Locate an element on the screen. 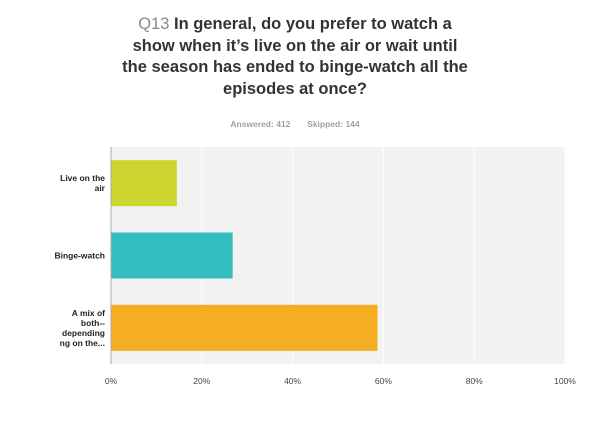 The width and height of the screenshot is (590, 428). category-label-3-line-3: depending is located at coordinates (83, 333).